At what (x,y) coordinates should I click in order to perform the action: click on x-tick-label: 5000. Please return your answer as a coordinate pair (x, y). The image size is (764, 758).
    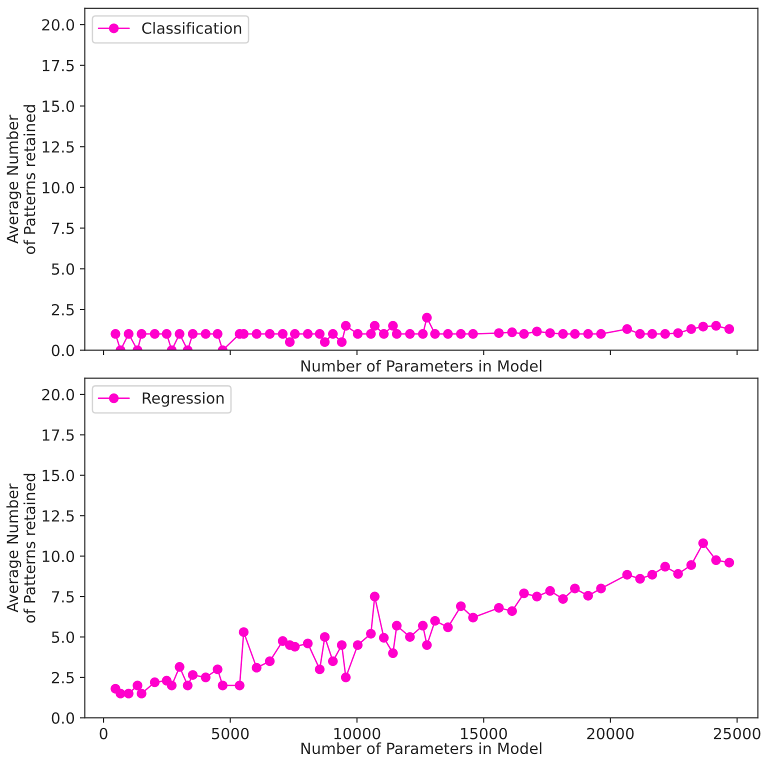
    Looking at the image, I should click on (230, 734).